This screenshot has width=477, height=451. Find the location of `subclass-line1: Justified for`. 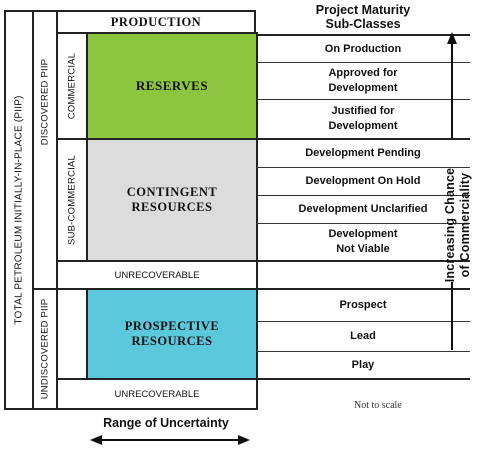

subclass-line1: Justified for is located at coordinates (363, 111).